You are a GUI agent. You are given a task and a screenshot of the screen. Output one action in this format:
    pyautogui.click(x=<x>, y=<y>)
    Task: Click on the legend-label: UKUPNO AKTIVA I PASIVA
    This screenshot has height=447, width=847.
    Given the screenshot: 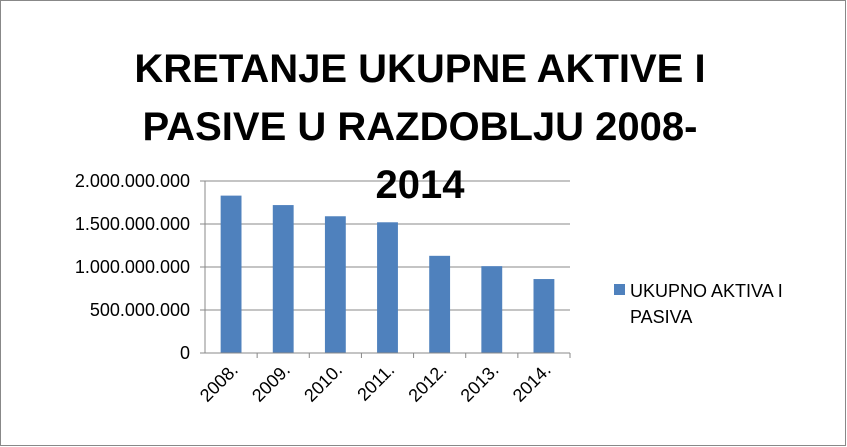 What is the action you would take?
    pyautogui.click(x=706, y=304)
    